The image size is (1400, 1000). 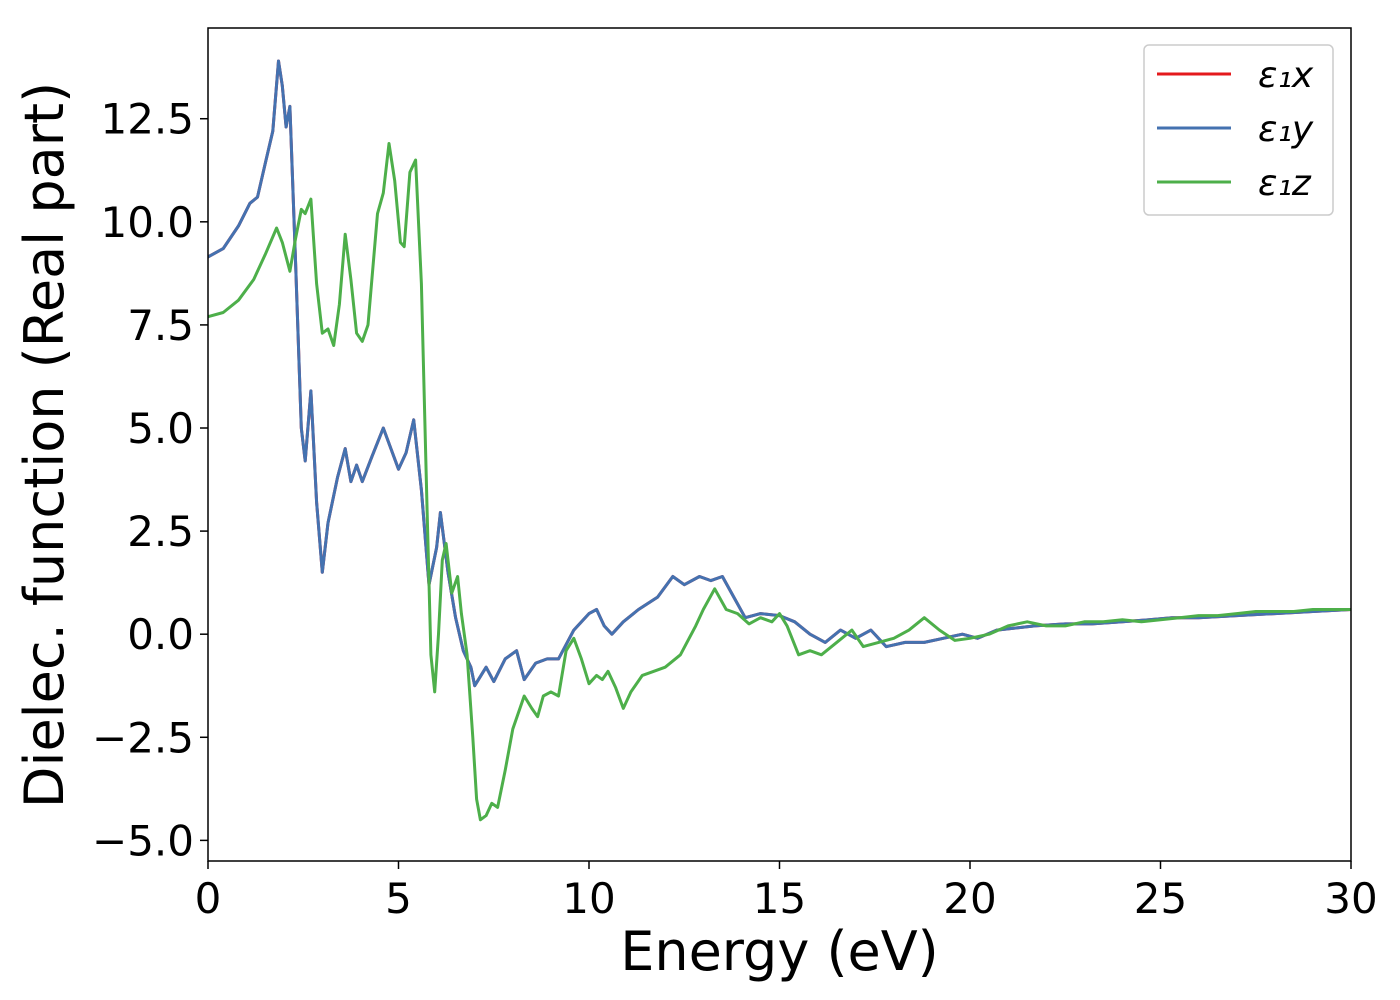 What do you see at coordinates (160, 634) in the screenshot?
I see `y-tick-label: 0.0` at bounding box center [160, 634].